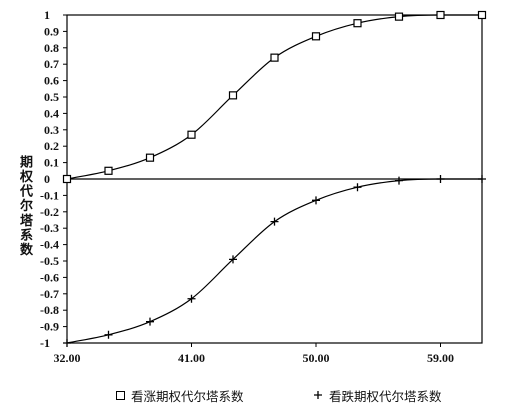  Describe the element at coordinates (440, 358) in the screenshot. I see `x-tick-label: 59.00` at that location.